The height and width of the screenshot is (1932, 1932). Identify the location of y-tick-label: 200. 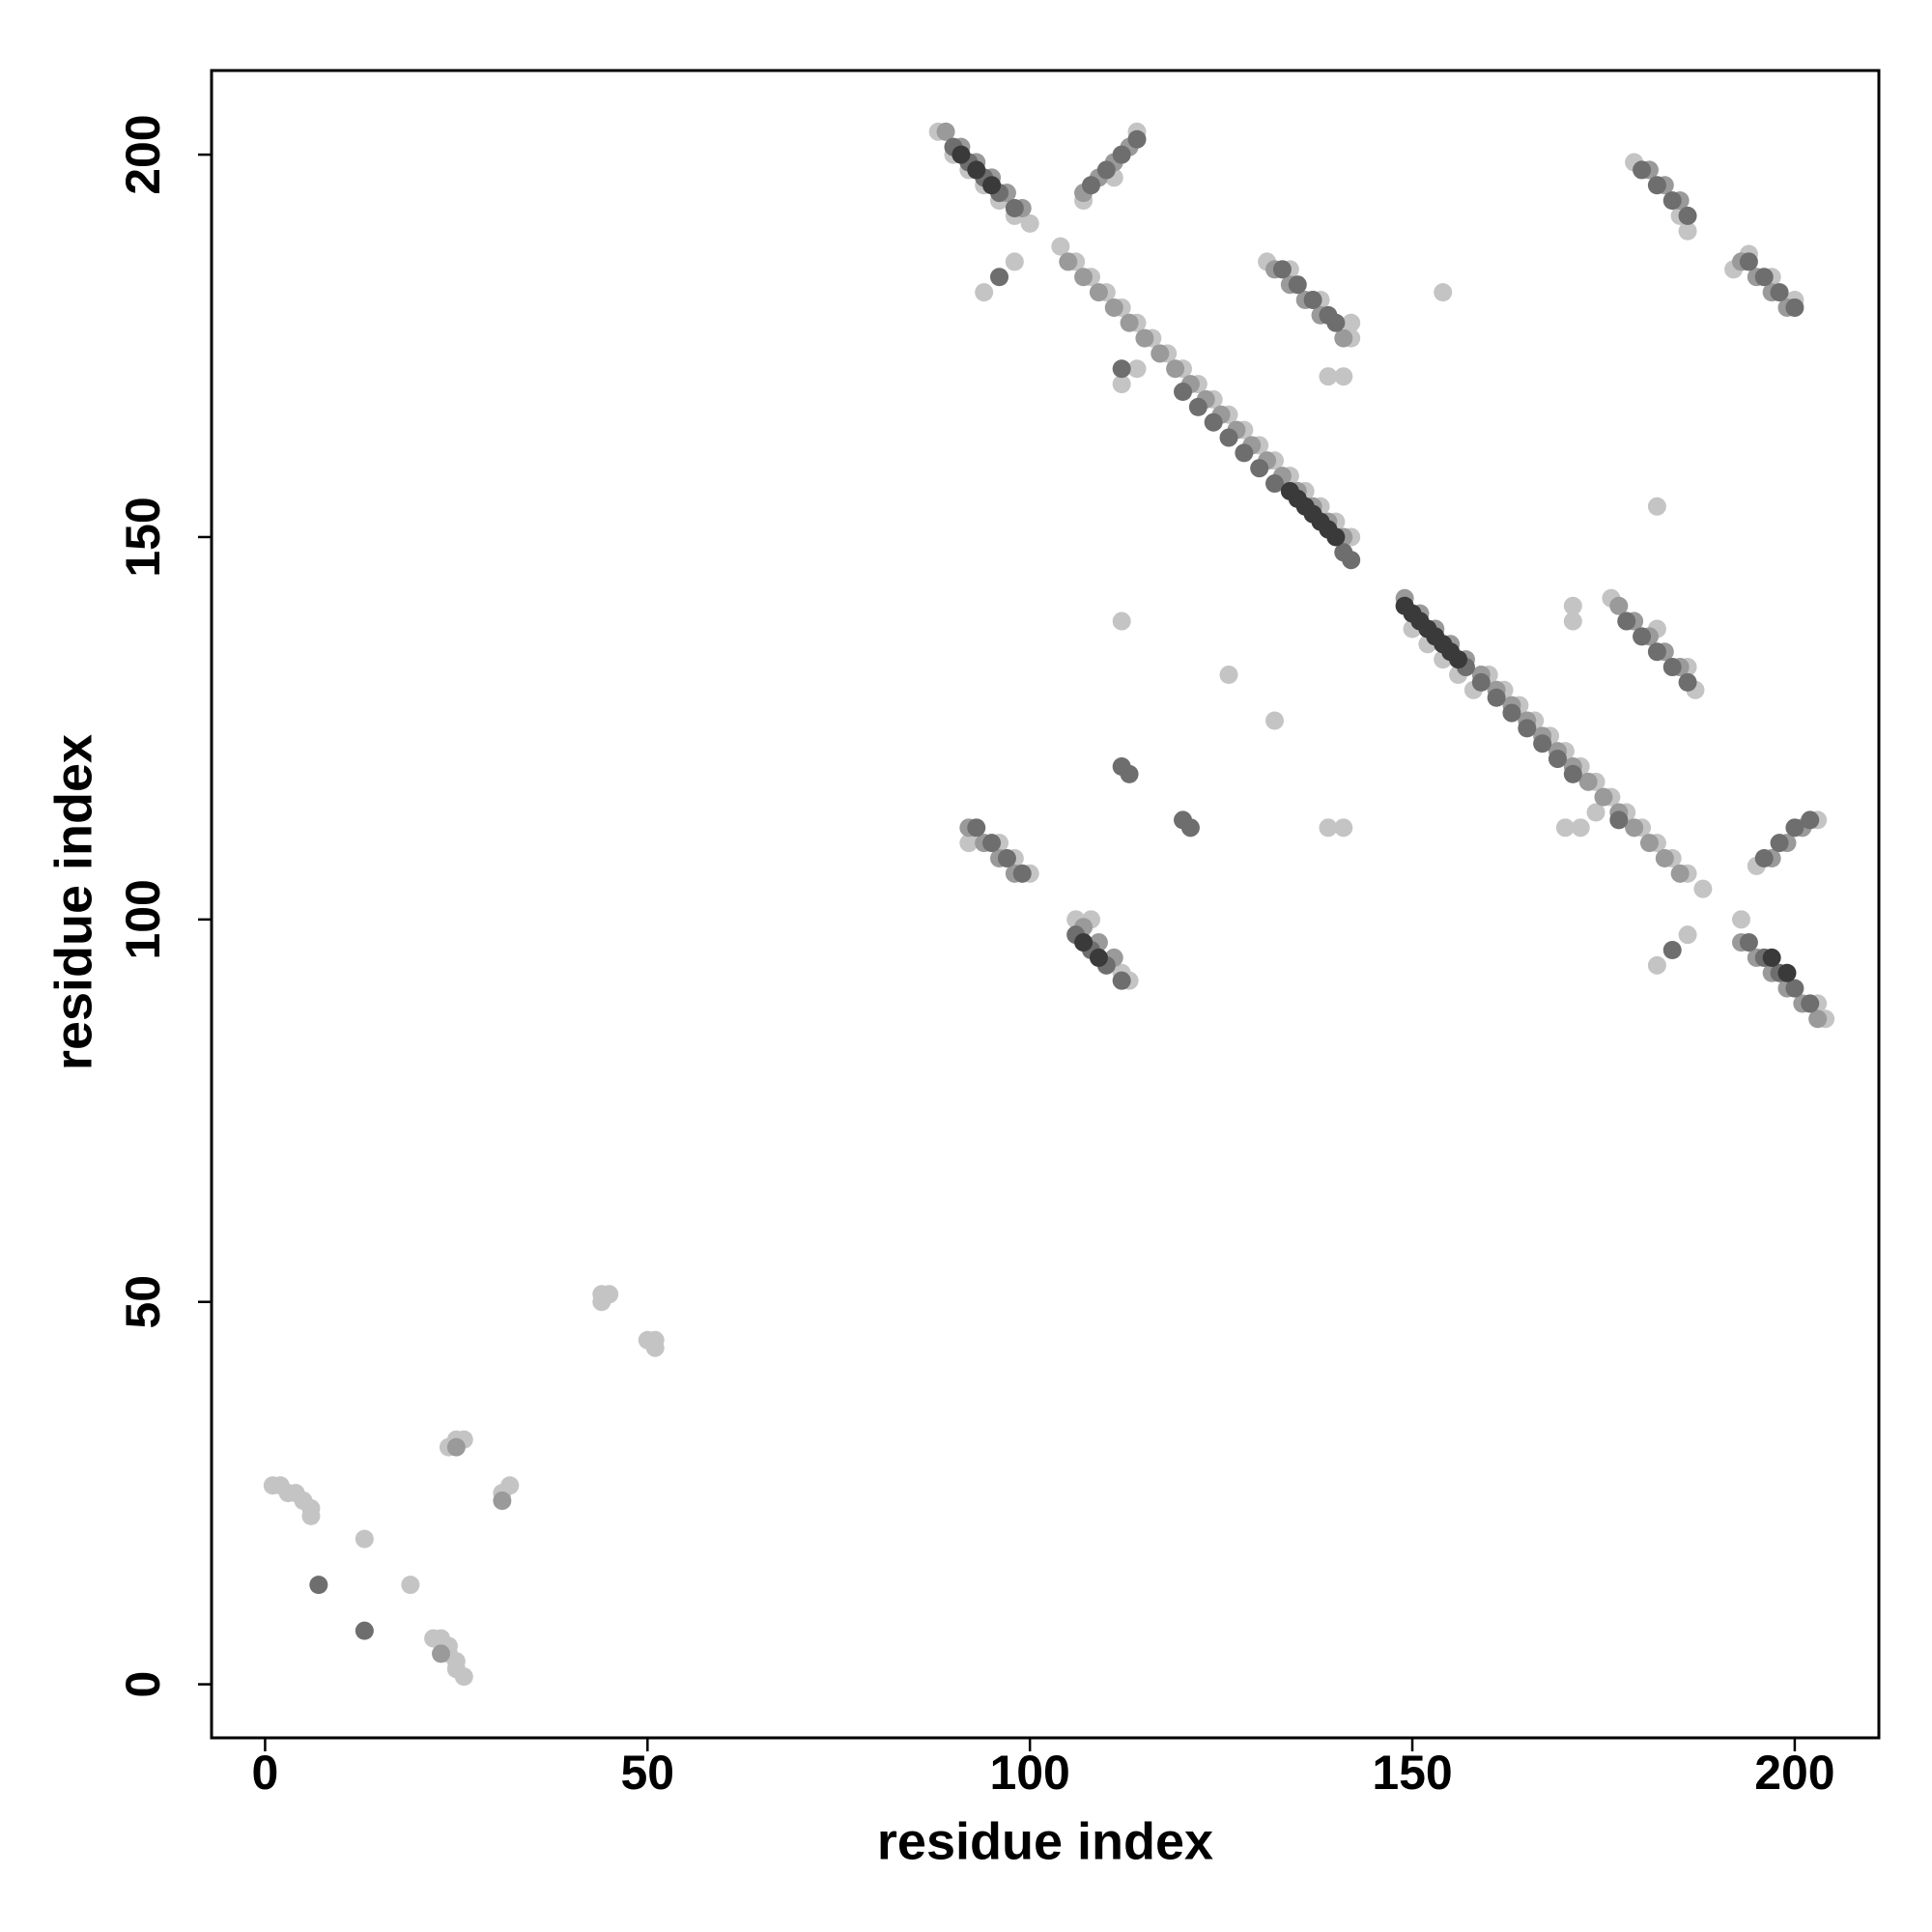
(143, 154).